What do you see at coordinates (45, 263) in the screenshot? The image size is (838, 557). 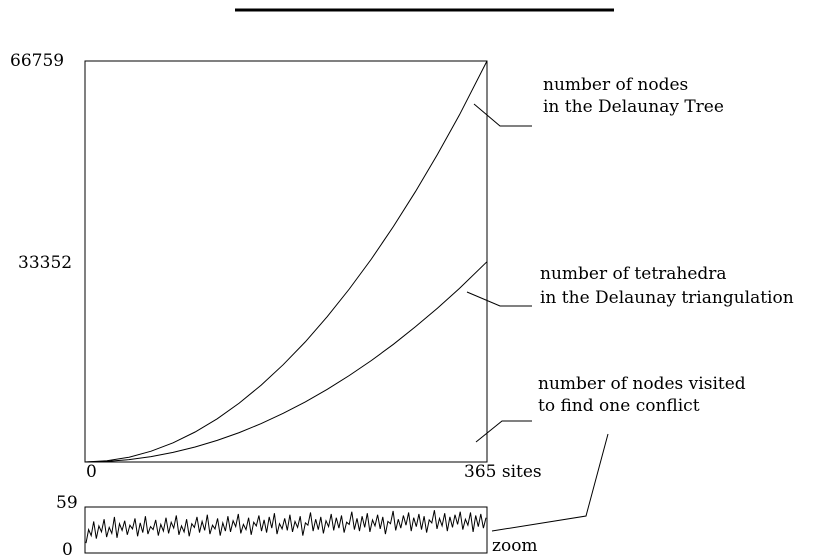 I see `y-tick-label-mid: 33352` at bounding box center [45, 263].